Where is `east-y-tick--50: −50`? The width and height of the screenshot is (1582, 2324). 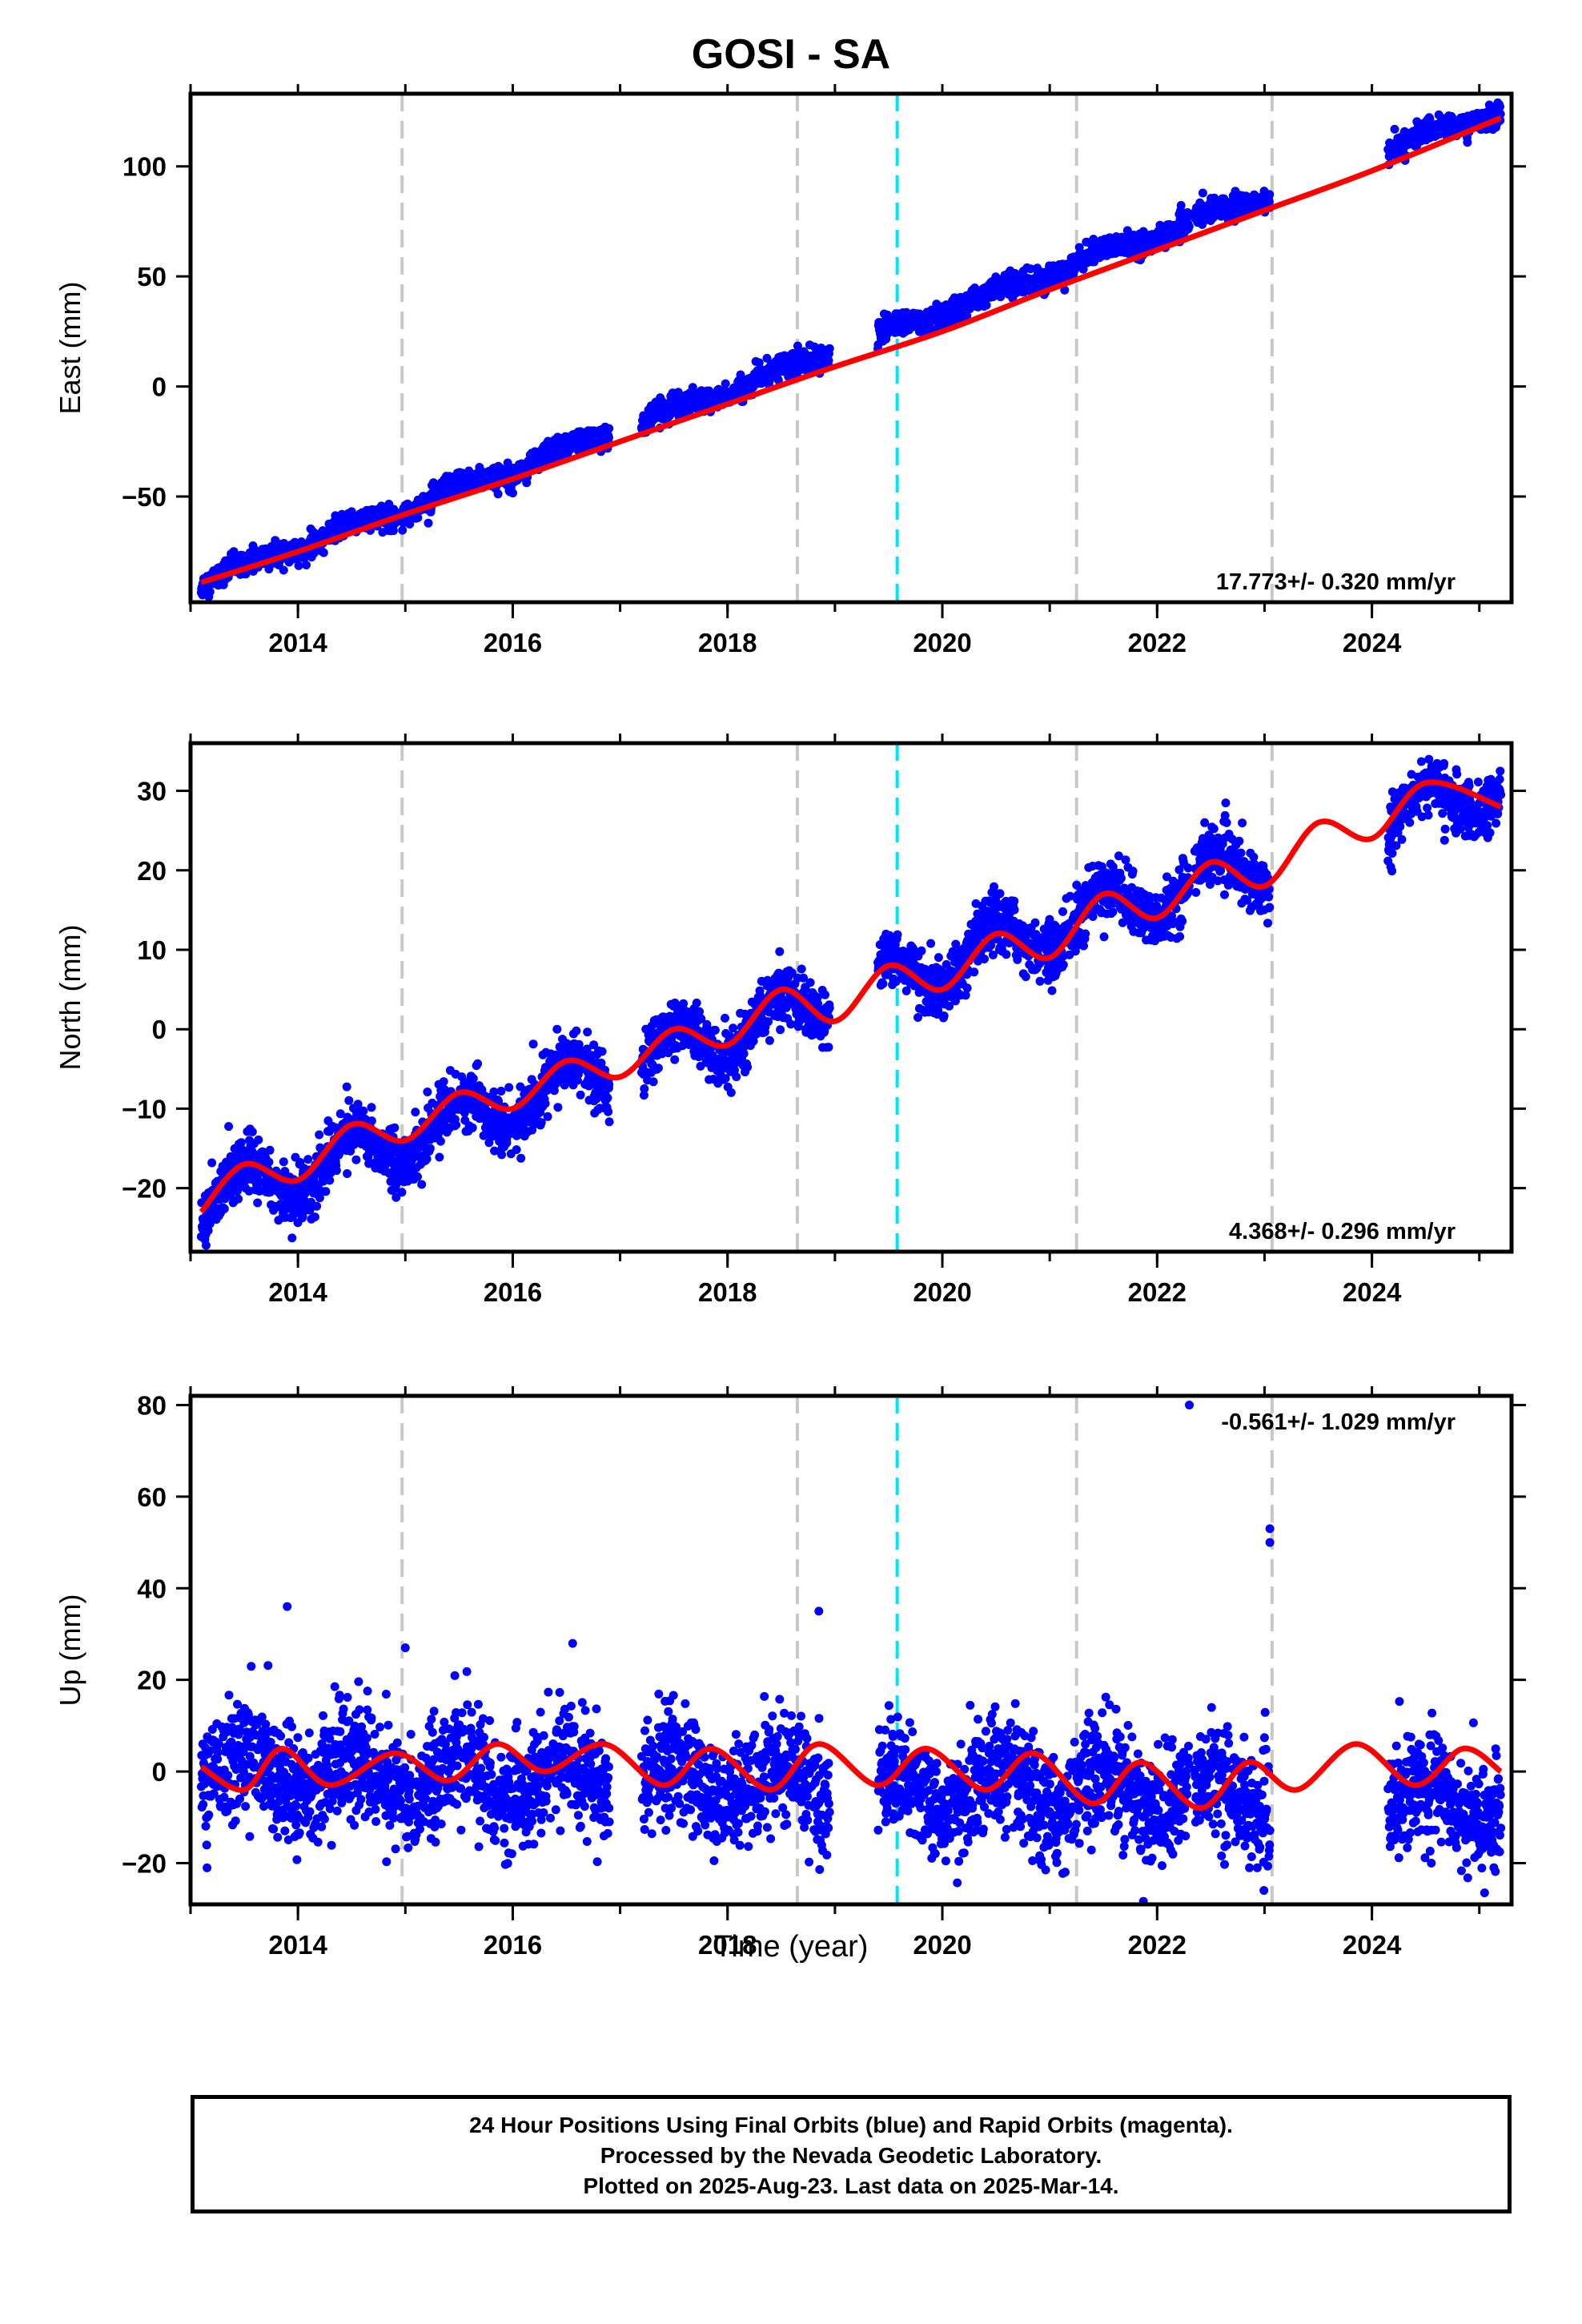
east-y-tick--50: −50 is located at coordinates (144, 497).